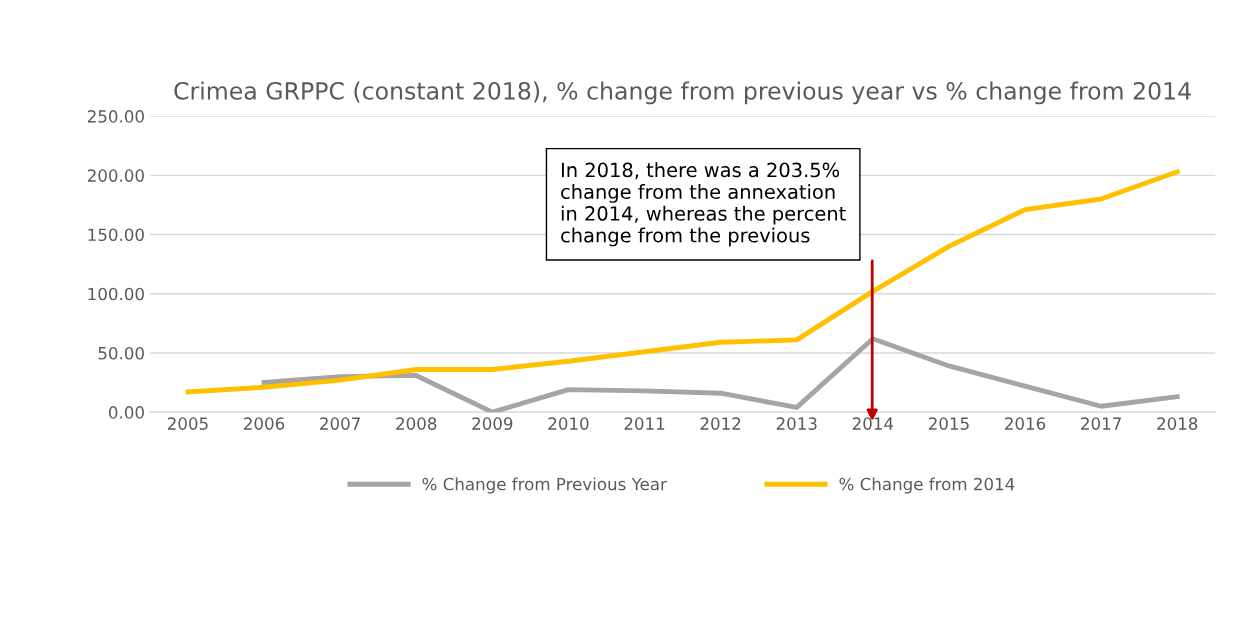 This screenshot has width=1249, height=638. What do you see at coordinates (873, 423) in the screenshot?
I see `x-tick-label: 2014` at bounding box center [873, 423].